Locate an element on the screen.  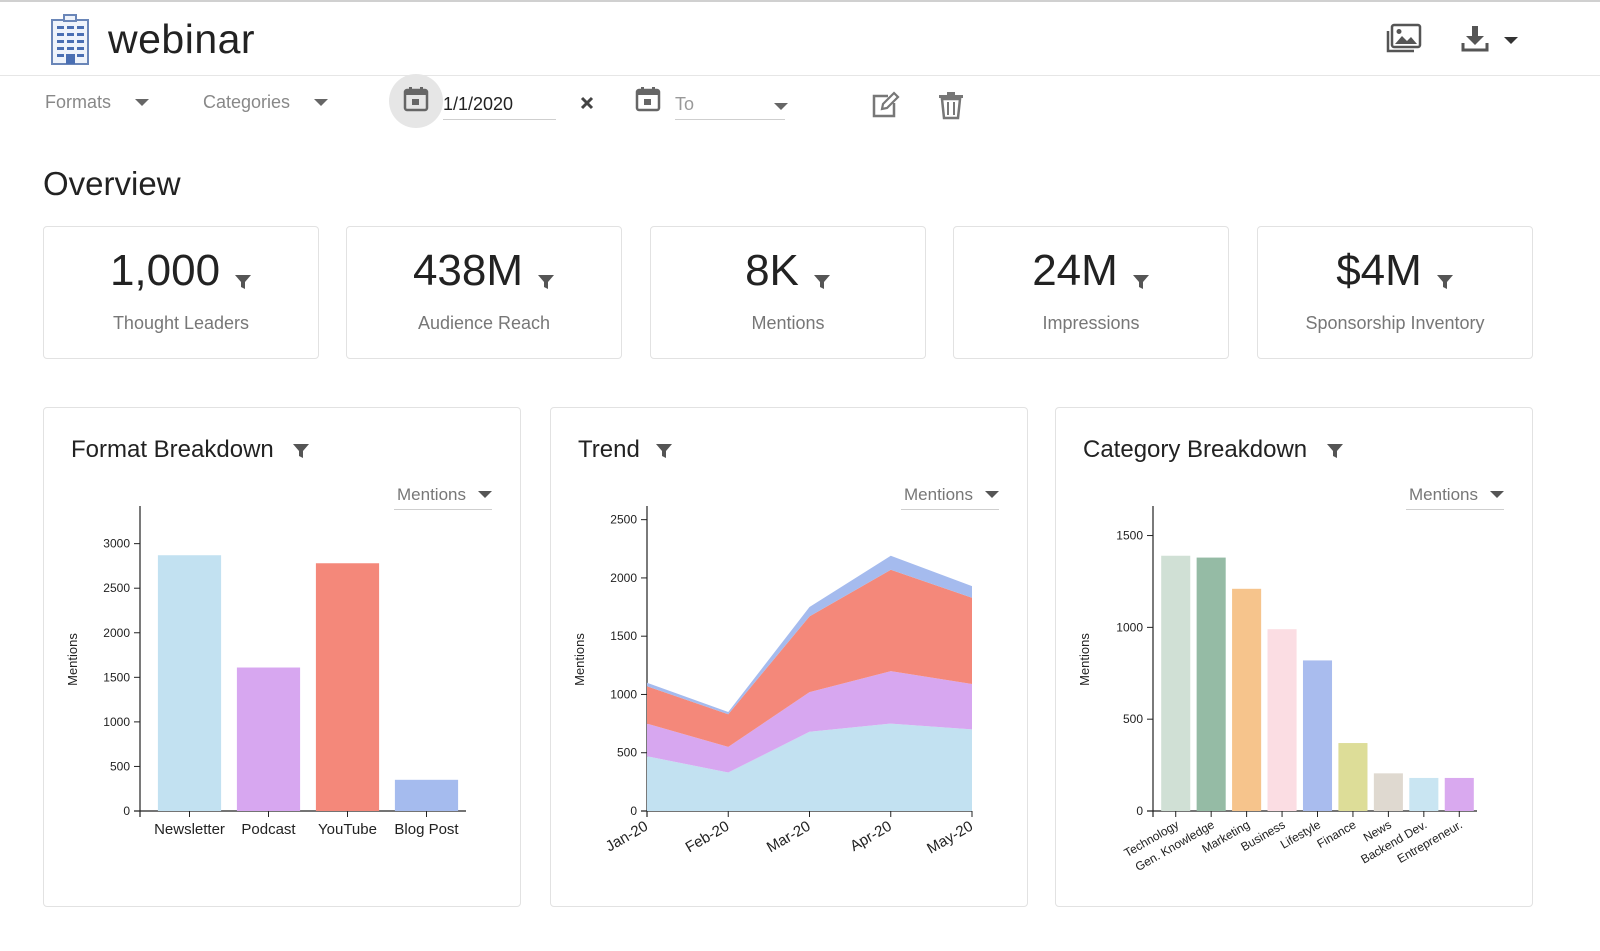
kpi-label: Impressions is located at coordinates (1091, 323).